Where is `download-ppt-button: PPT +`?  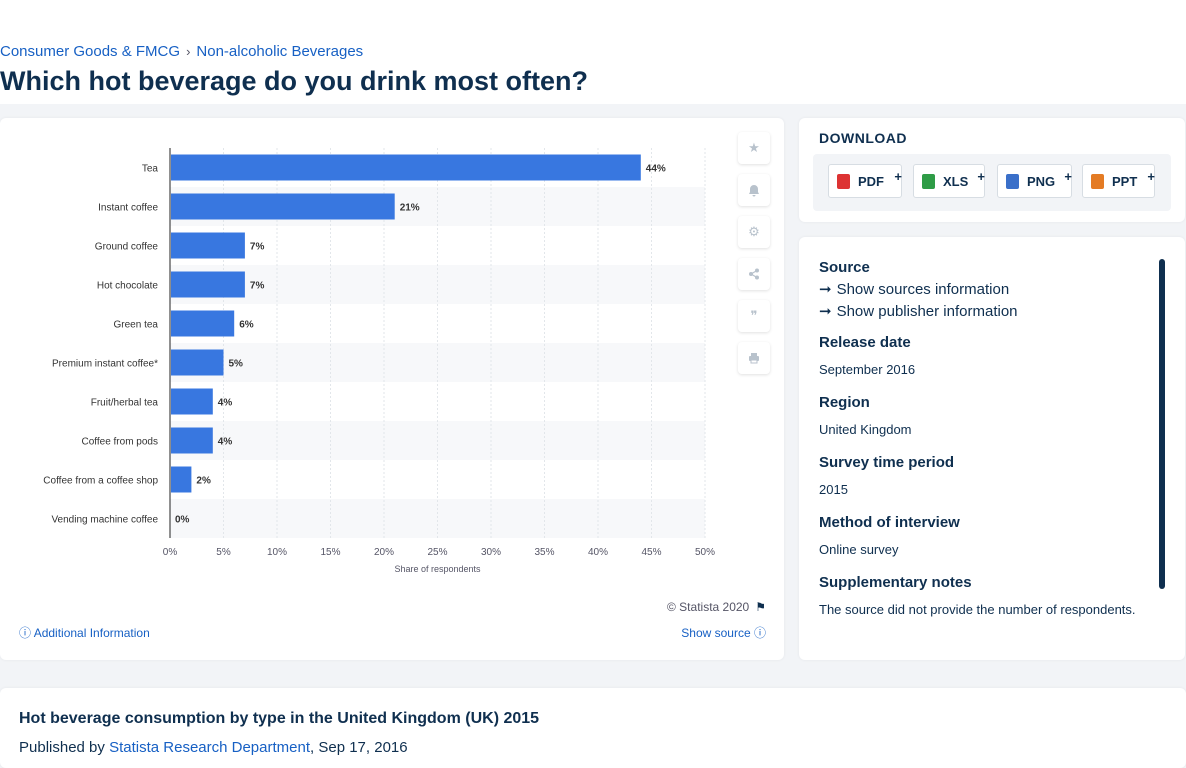
download-ppt-button: PPT + is located at coordinates (1118, 181).